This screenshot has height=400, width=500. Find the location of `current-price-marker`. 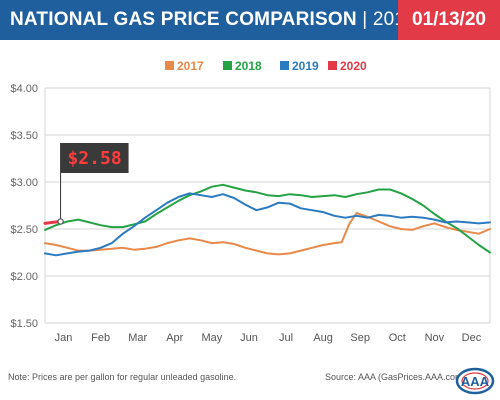

current-price-marker is located at coordinates (60, 221).